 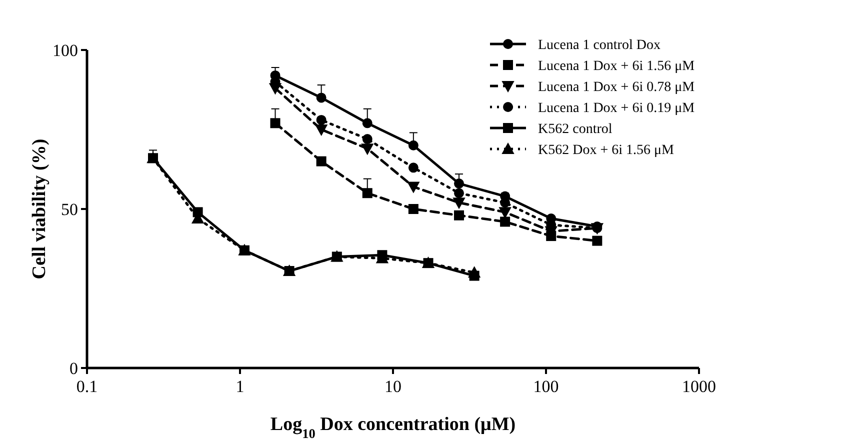 I want to click on legend-label: K562 Dox + 6i 1.56 μM, so click(x=606, y=150).